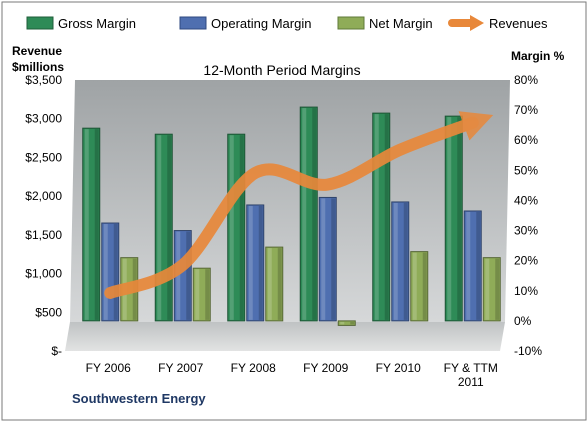 This screenshot has height=422, width=588. Describe the element at coordinates (43, 157) in the screenshot. I see `left-tick-label: $2,500` at that location.